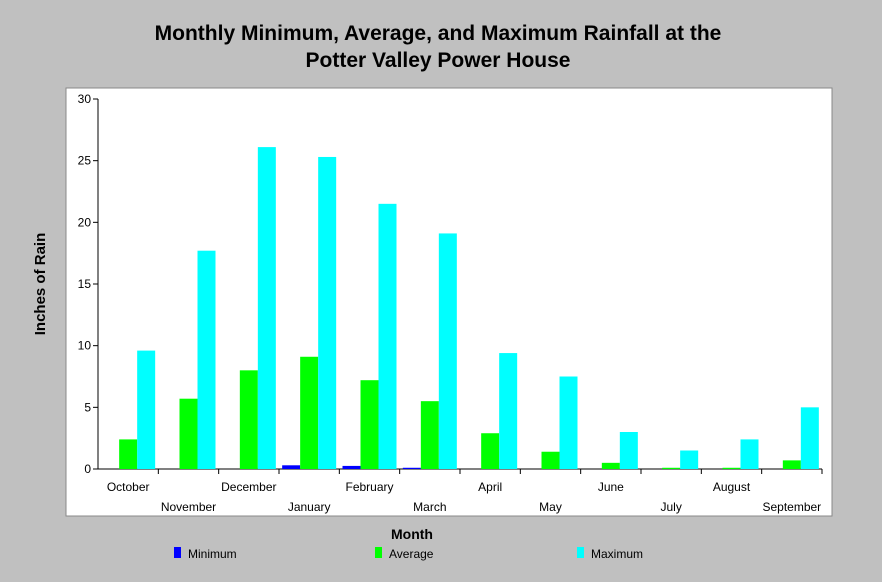 This screenshot has width=882, height=582. I want to click on x-tick-label: February, so click(369, 487).